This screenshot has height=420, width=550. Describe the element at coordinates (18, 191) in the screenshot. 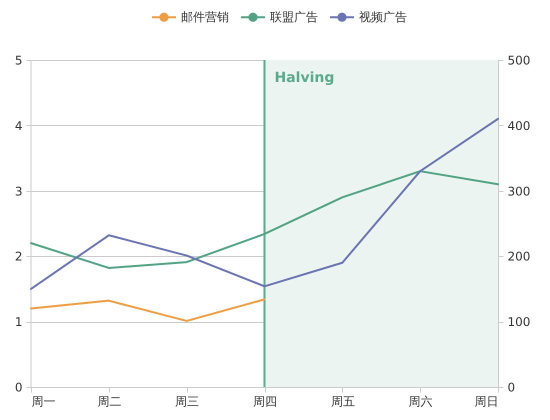

I see `y-tick-label: 3` at that location.